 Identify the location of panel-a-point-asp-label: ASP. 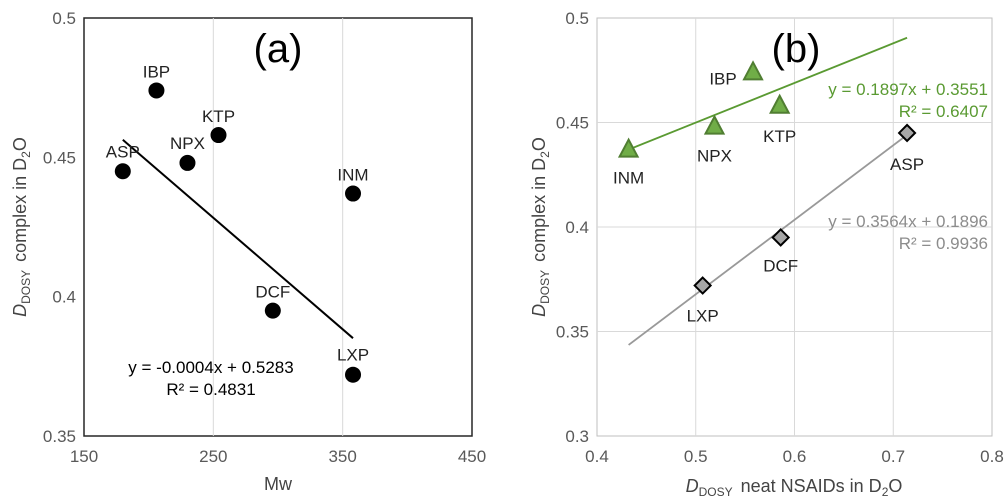
(123, 151).